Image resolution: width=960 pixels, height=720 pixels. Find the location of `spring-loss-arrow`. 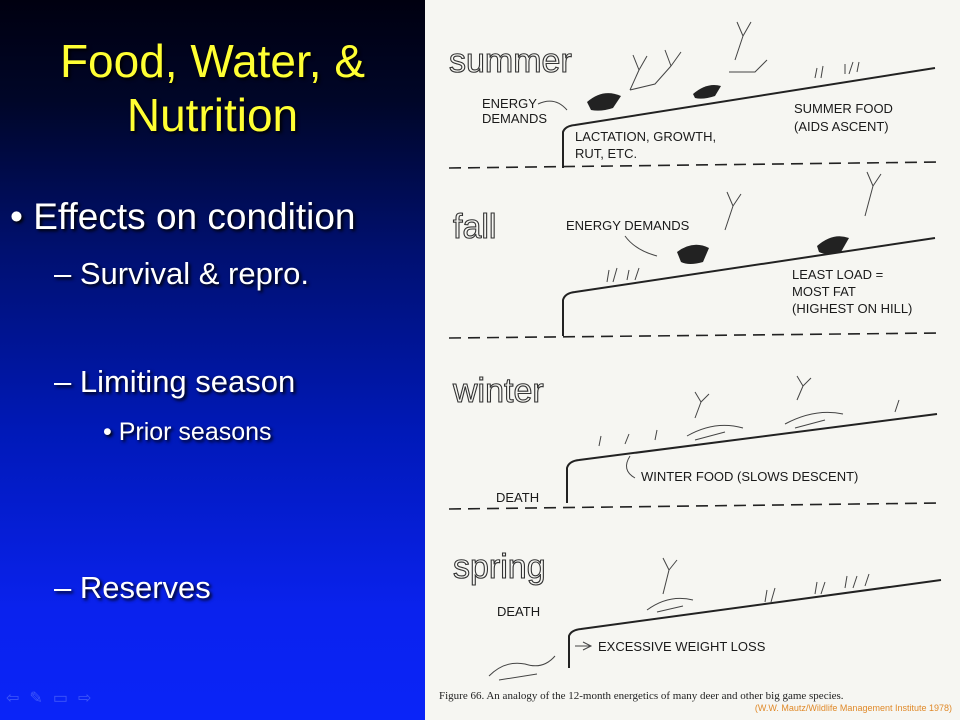

spring-loss-arrow is located at coordinates (584, 646).